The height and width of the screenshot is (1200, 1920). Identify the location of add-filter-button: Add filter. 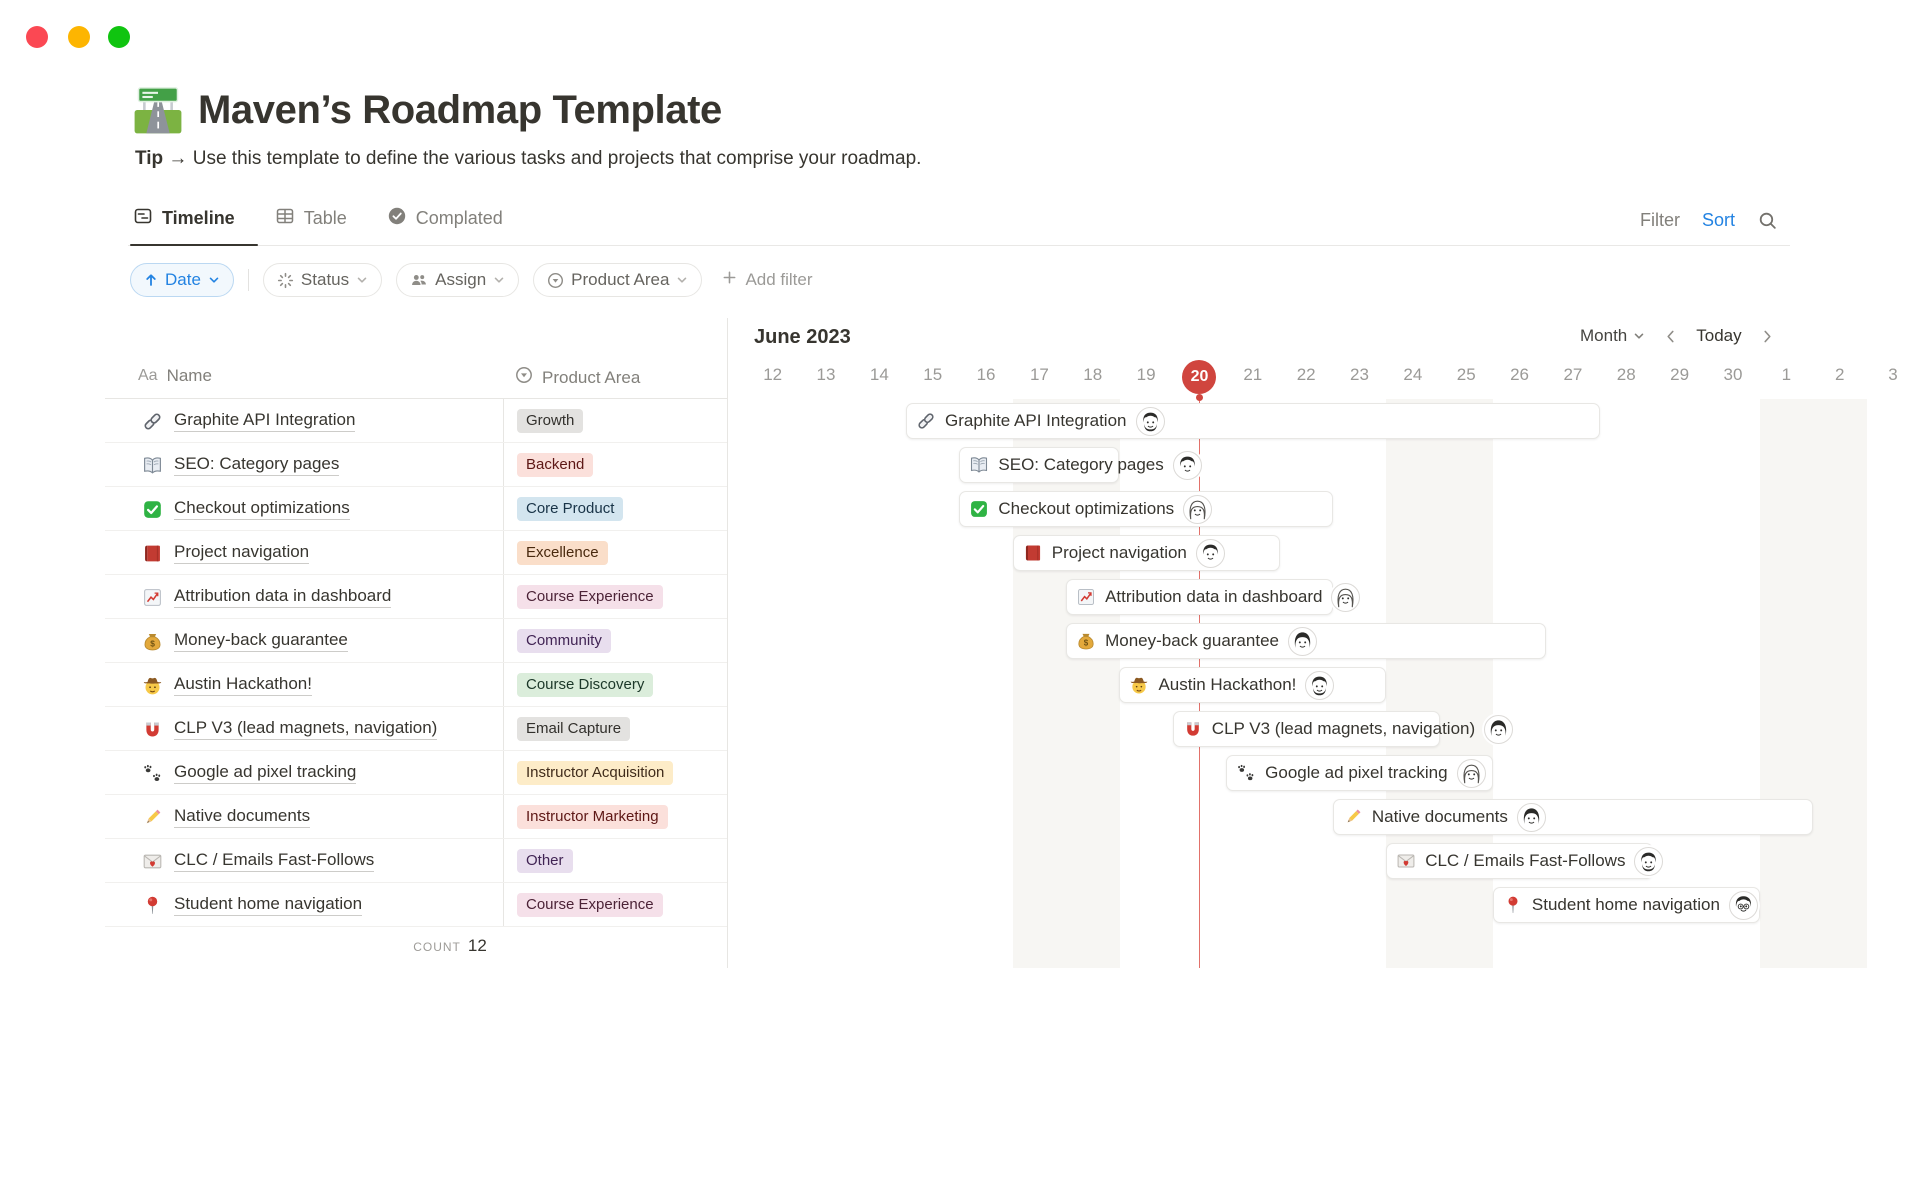
(767, 280).